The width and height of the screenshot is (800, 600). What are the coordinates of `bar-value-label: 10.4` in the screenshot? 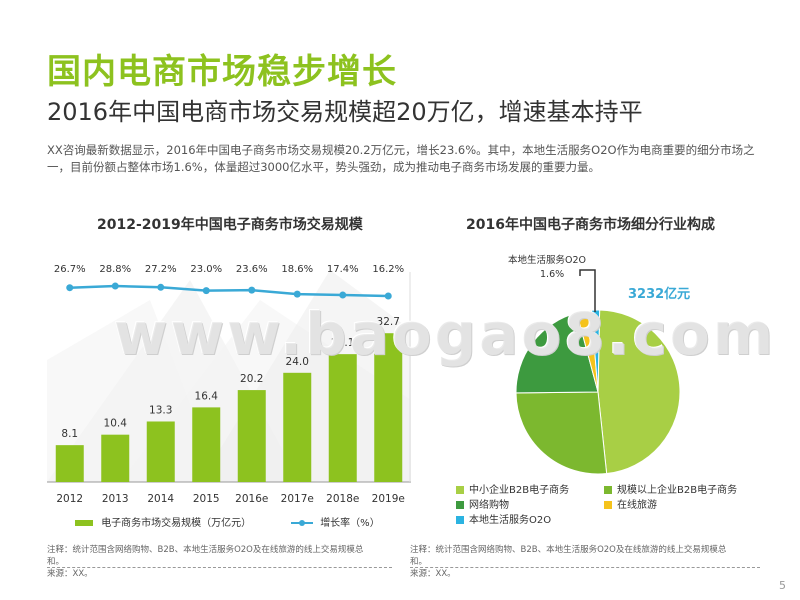 It's located at (116, 424).